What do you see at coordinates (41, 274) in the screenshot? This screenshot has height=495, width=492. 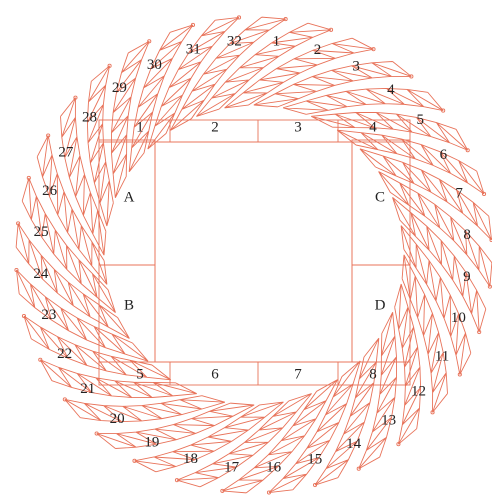 I see `arm-label: 24` at bounding box center [41, 274].